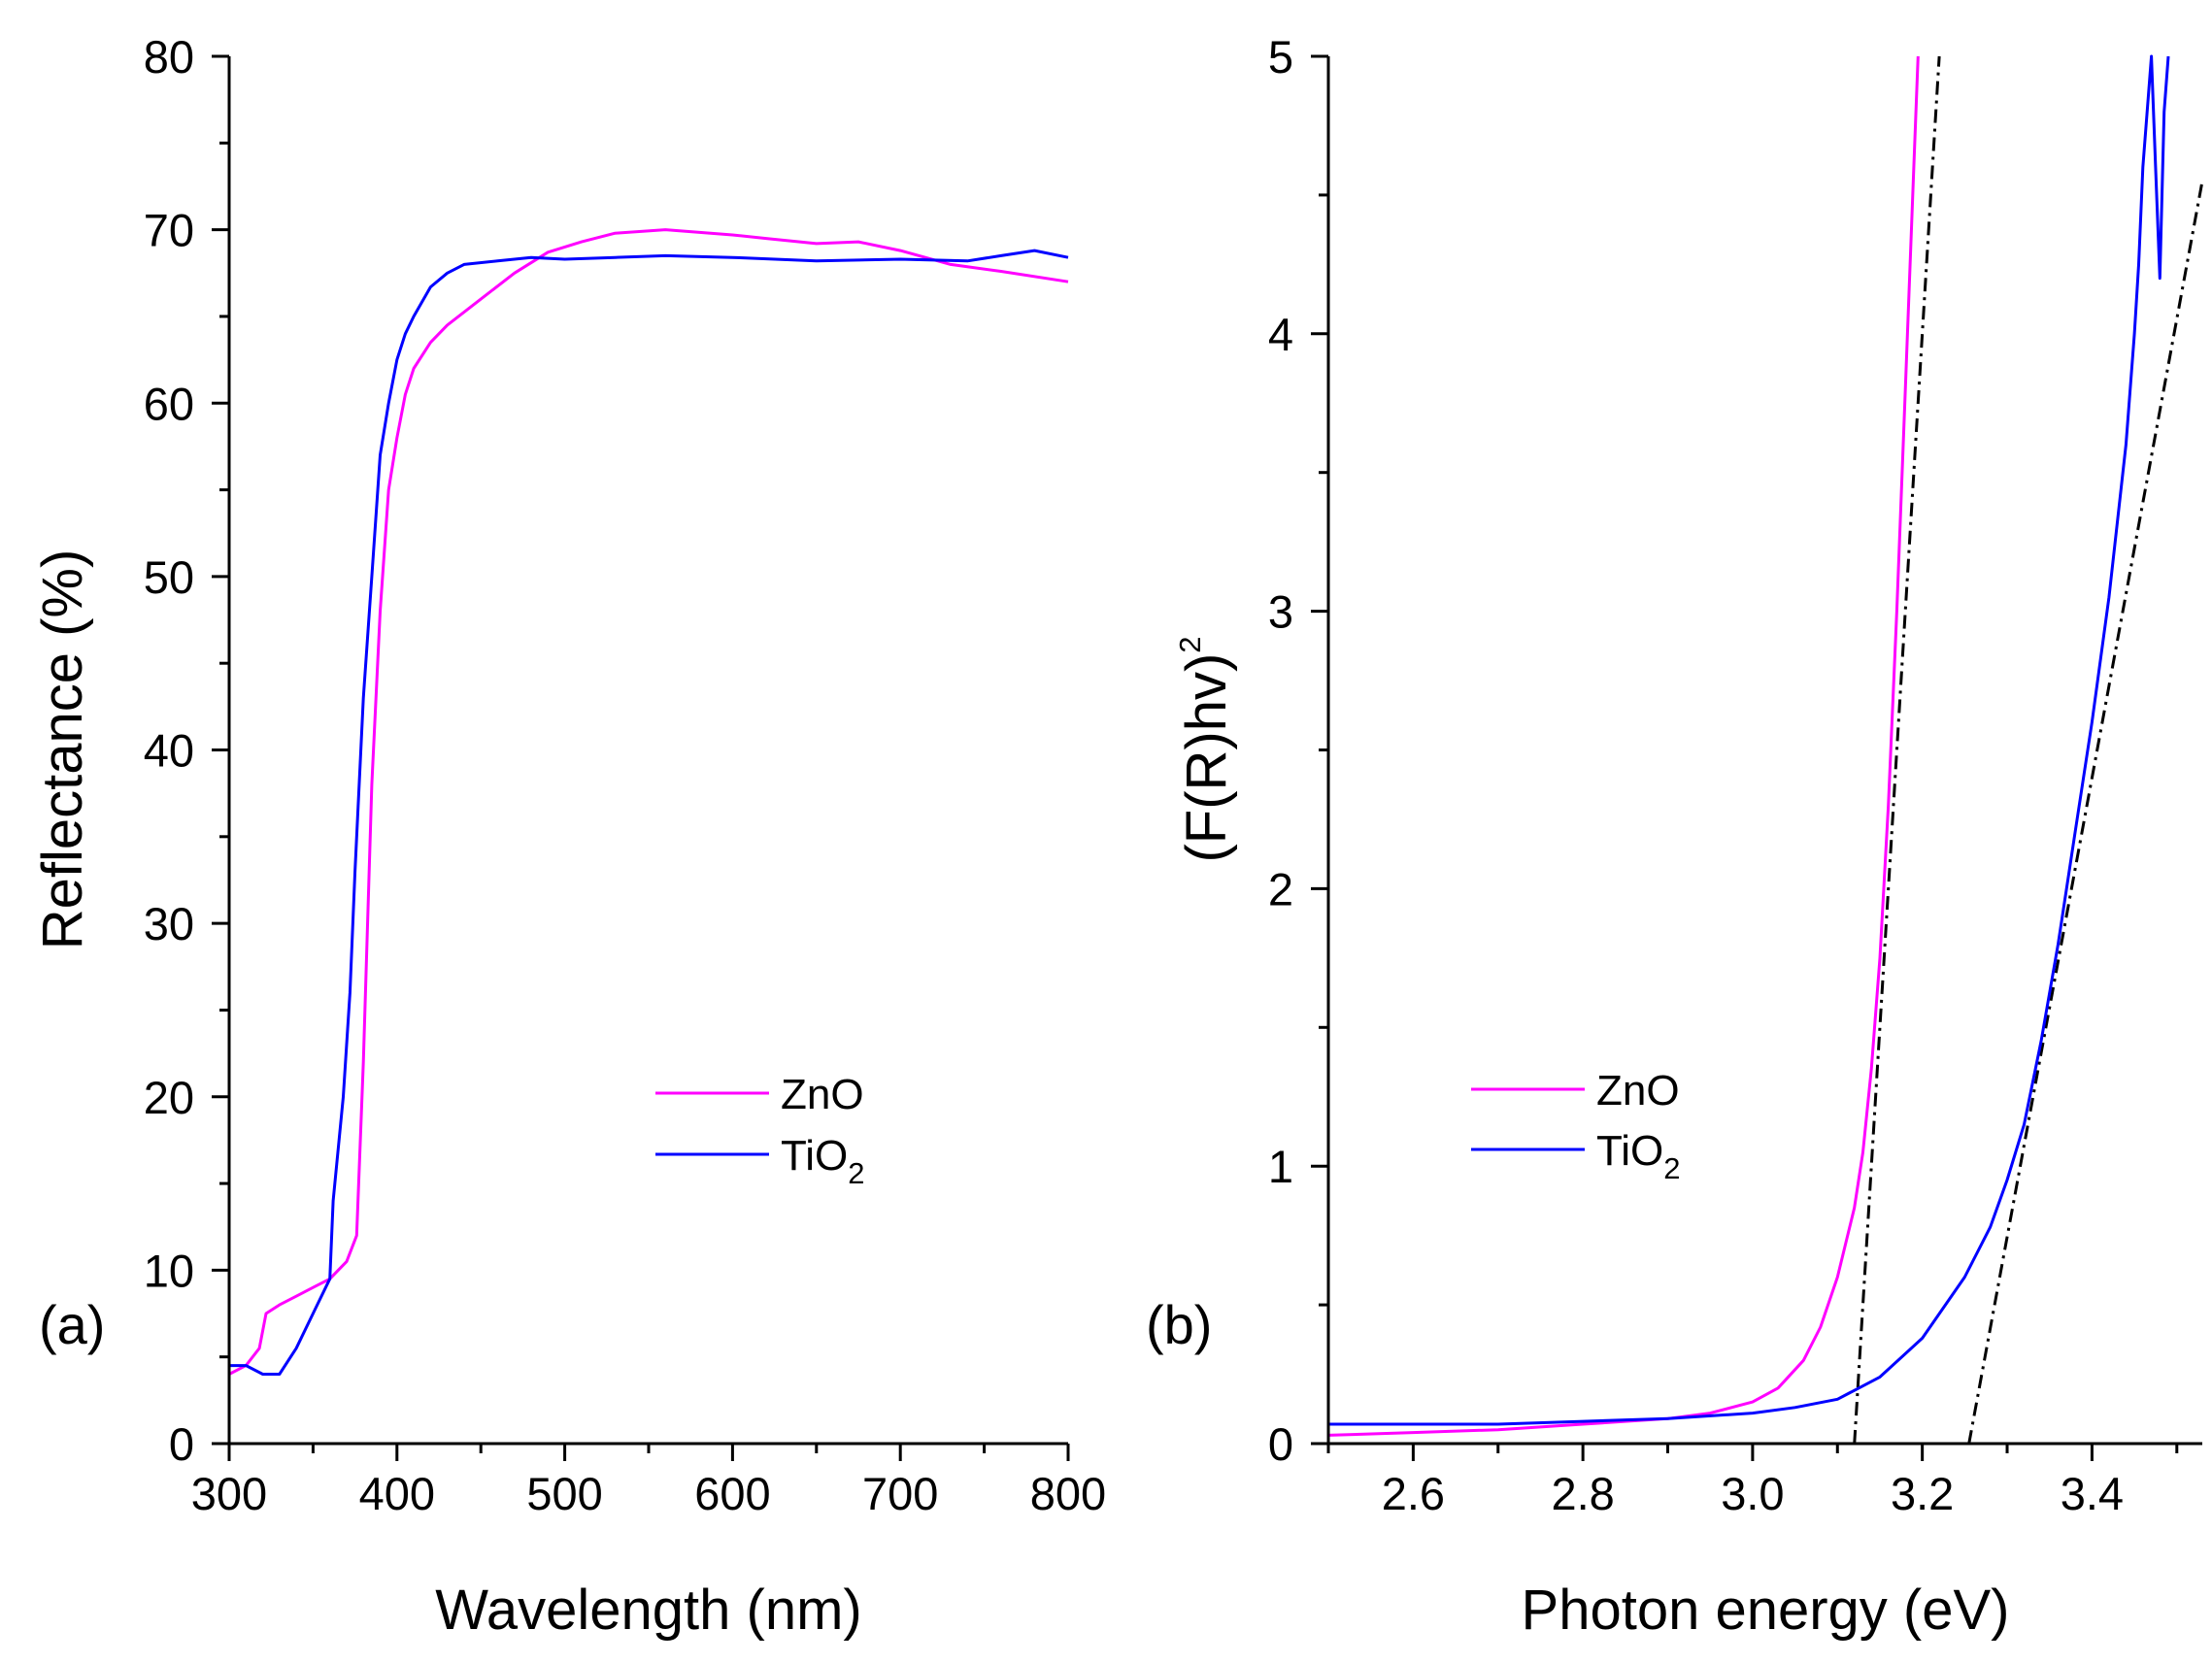 The height and width of the screenshot is (1663, 2212). I want to click on panel-a-legend-label-zno: ZnO, so click(822, 1094).